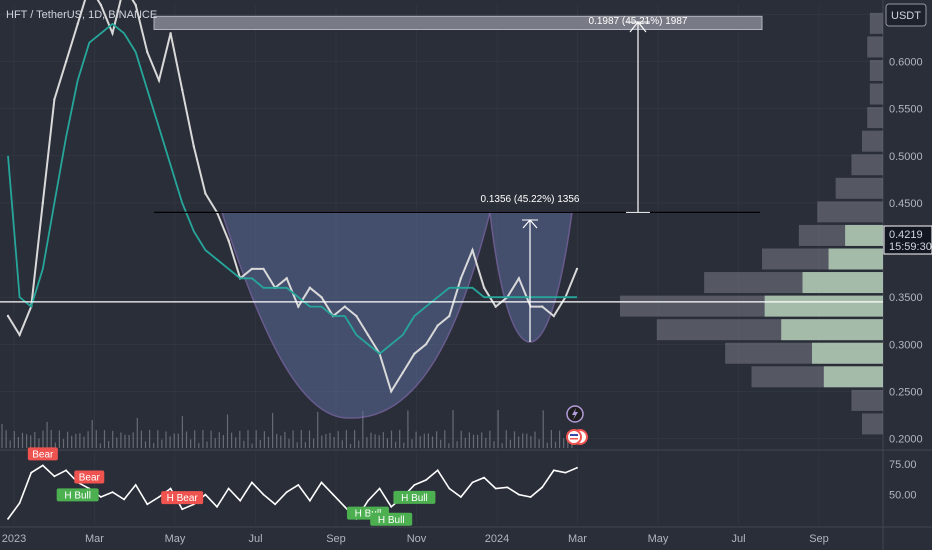  What do you see at coordinates (575, 414) in the screenshot?
I see `alert-icon` at bounding box center [575, 414].